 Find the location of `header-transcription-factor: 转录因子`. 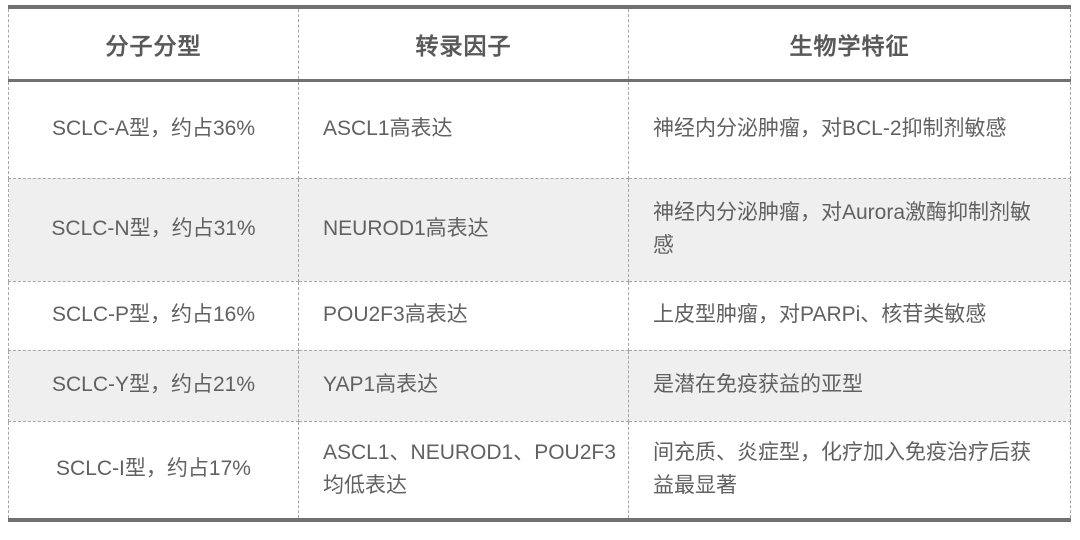

header-transcription-factor: 转录因子 is located at coordinates (463, 44).